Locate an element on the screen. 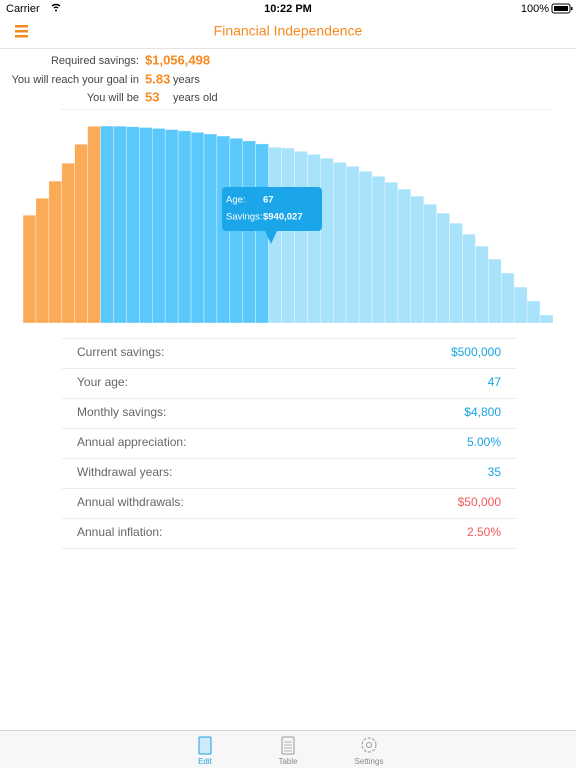 Image resolution: width=576 pixels, height=768 pixels. settings-row: Monthly savings: $4,800 is located at coordinates (289, 412).